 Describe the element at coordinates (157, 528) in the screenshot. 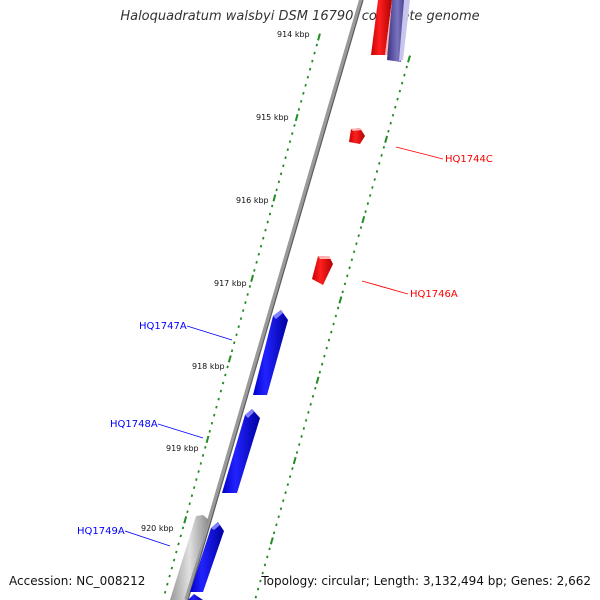

I see `tick-label-920: 920 kbp` at that location.